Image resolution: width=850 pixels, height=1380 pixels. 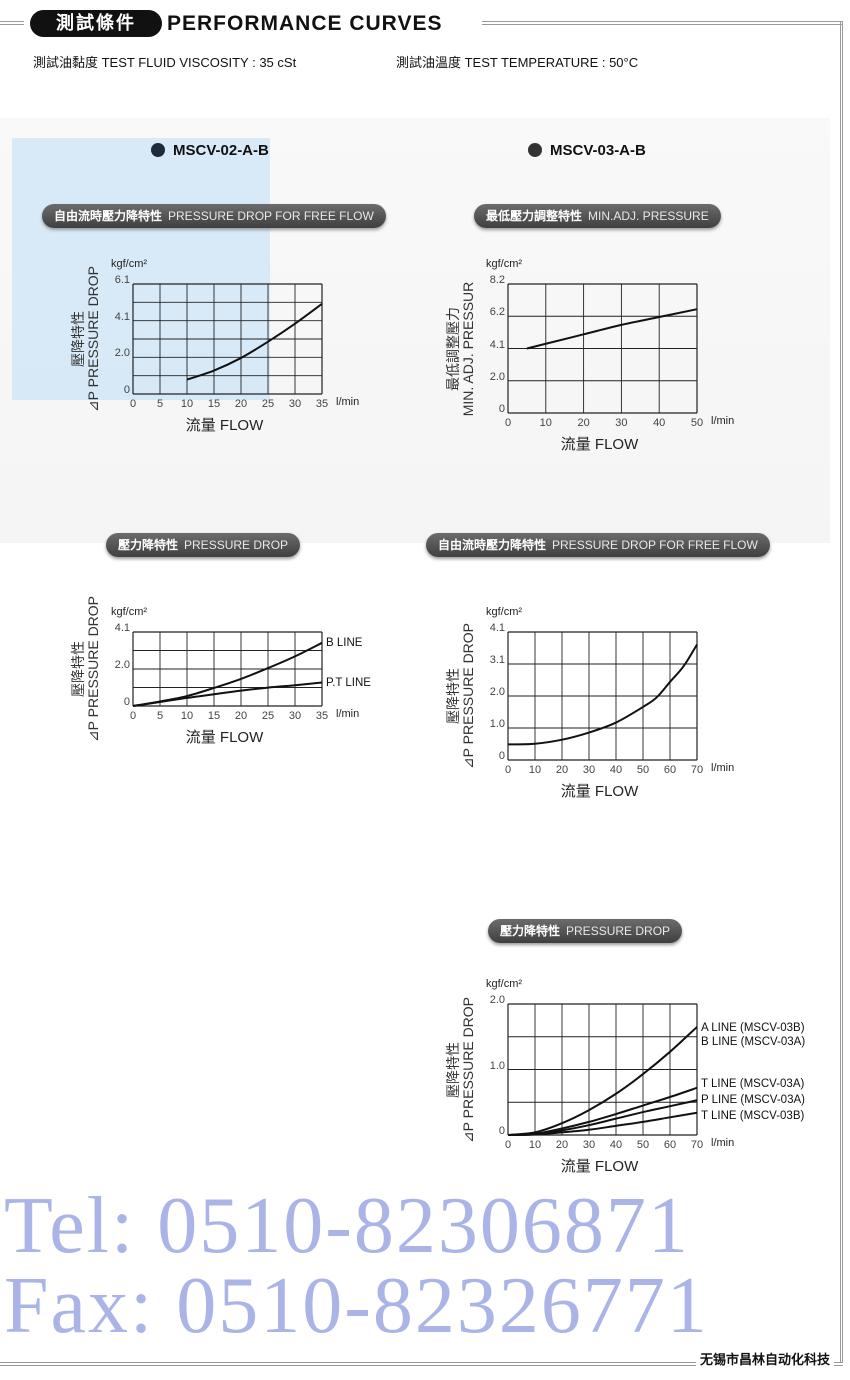 I want to click on model-heading-03: MSCV-03-A-B, so click(x=587, y=150).